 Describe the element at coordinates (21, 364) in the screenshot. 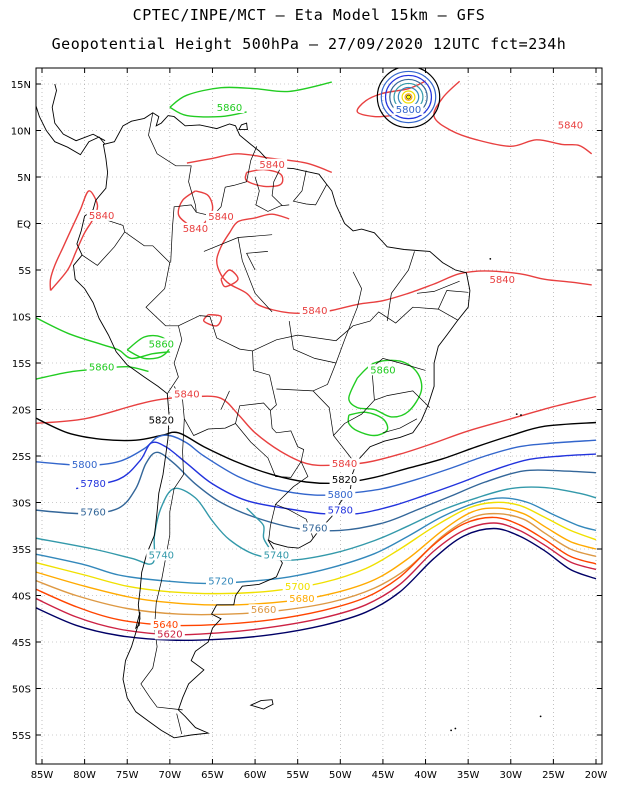

I see `latitude-label: 15S` at that location.